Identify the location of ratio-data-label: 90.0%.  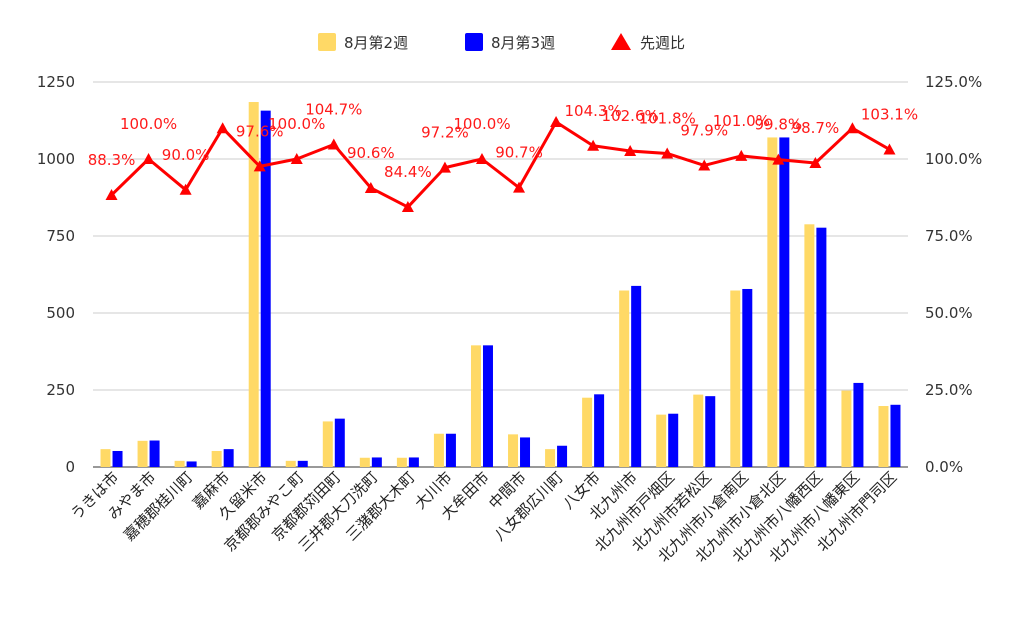
(186, 155).